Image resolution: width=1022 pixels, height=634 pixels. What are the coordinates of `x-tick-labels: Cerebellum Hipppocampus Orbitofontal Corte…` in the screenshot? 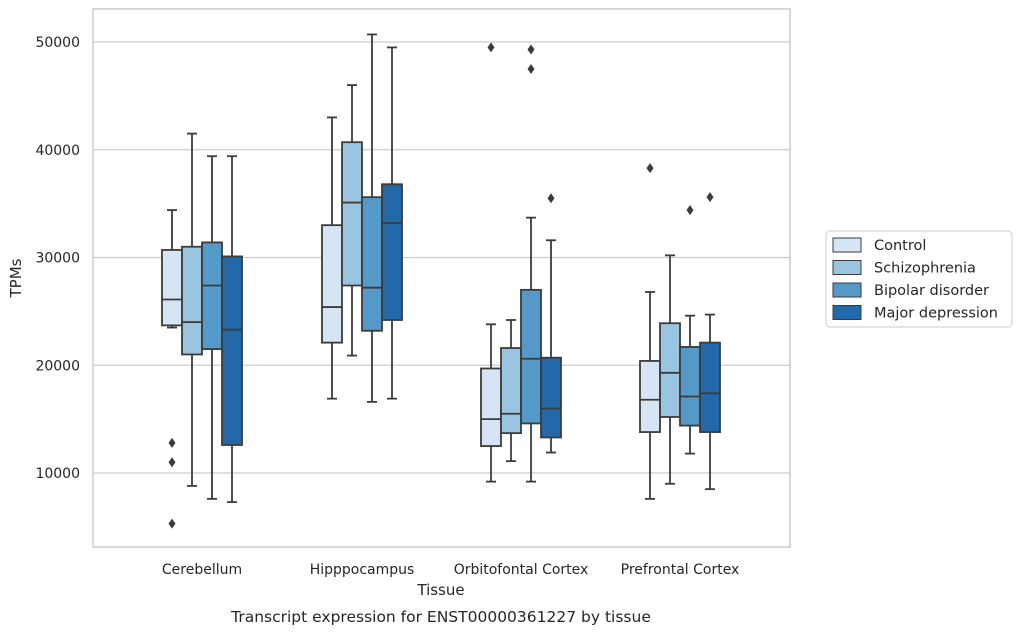 It's located at (450, 570).